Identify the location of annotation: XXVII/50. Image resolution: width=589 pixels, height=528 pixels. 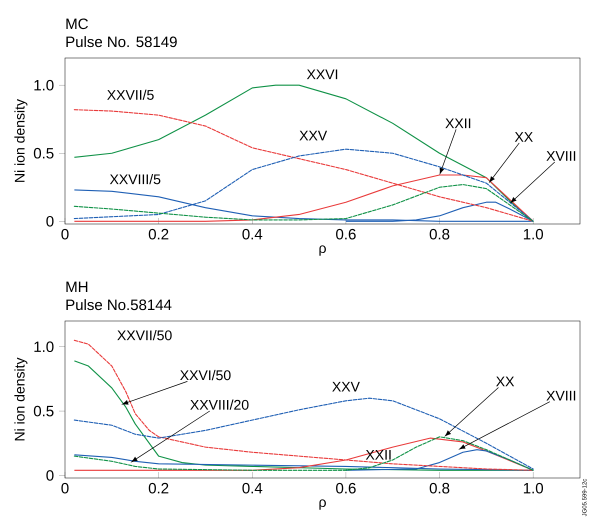
(144, 335).